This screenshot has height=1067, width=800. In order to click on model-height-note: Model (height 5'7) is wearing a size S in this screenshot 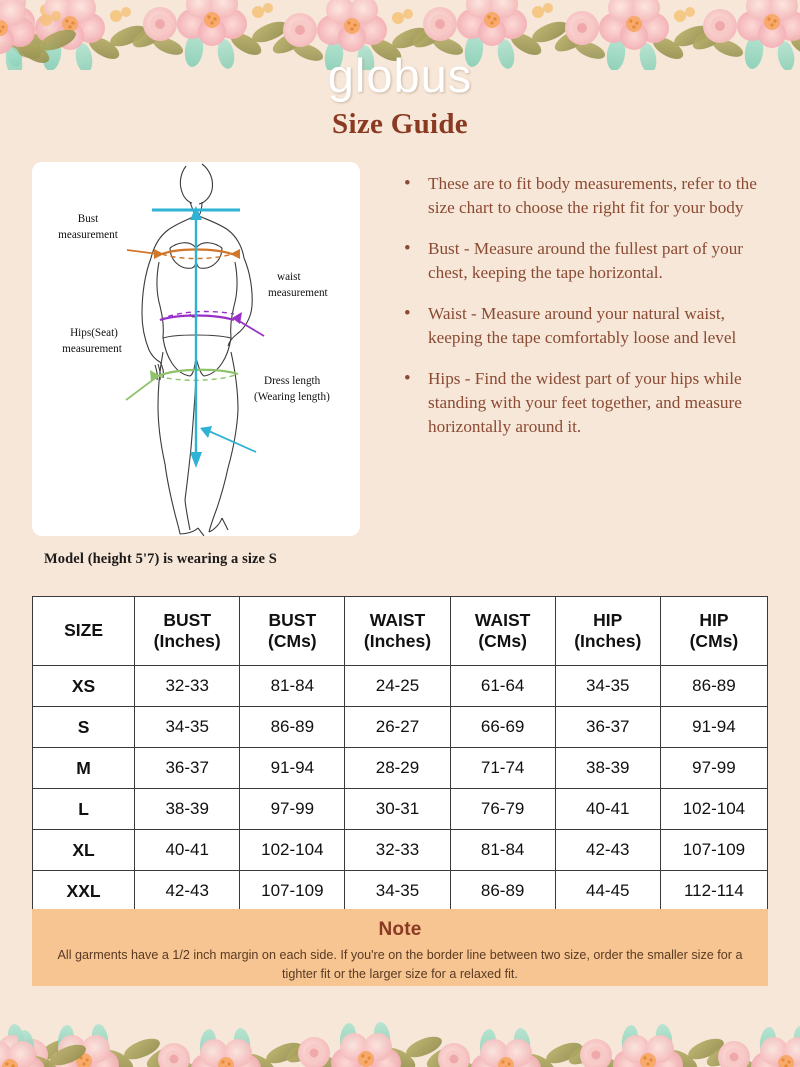, I will do `click(160, 559)`.